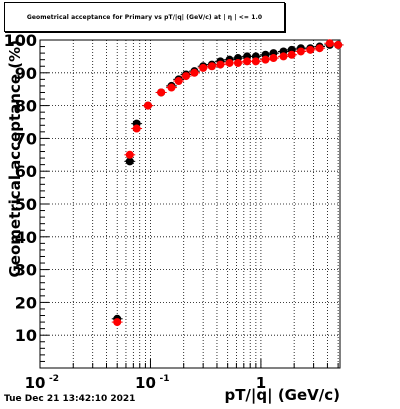 This screenshot has height=409, width=400. I want to click on timestamp: Tue Dec 21 13:42:10 2021, so click(70, 399).